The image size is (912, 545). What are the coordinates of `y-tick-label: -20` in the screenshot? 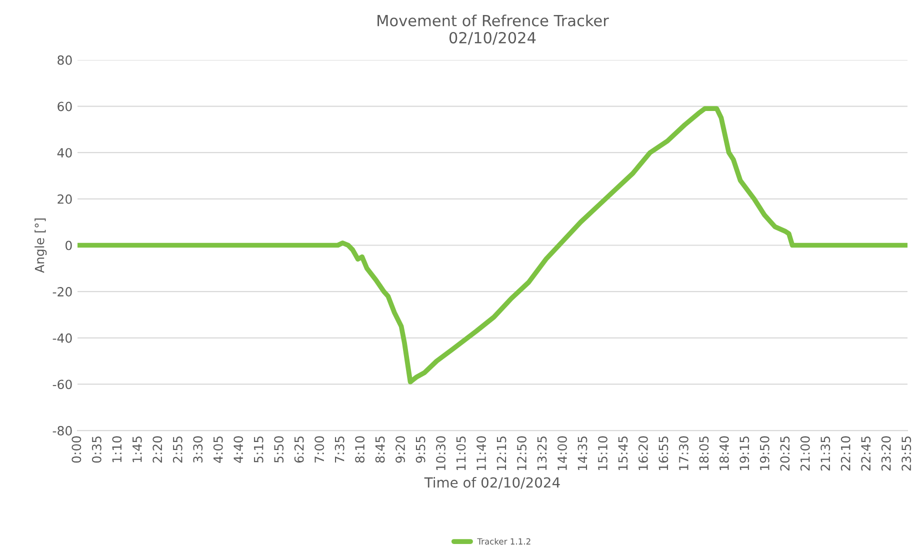 It's located at (62, 291).